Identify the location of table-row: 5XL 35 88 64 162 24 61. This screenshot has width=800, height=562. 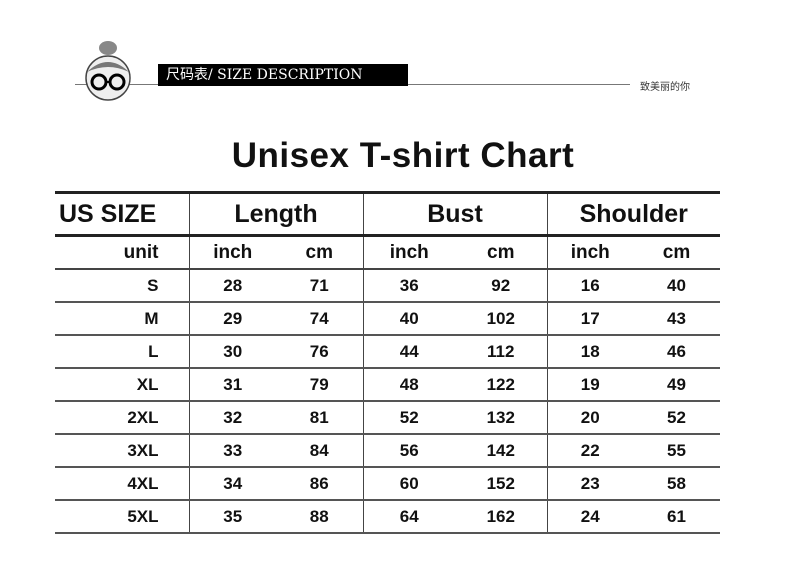
(387, 517).